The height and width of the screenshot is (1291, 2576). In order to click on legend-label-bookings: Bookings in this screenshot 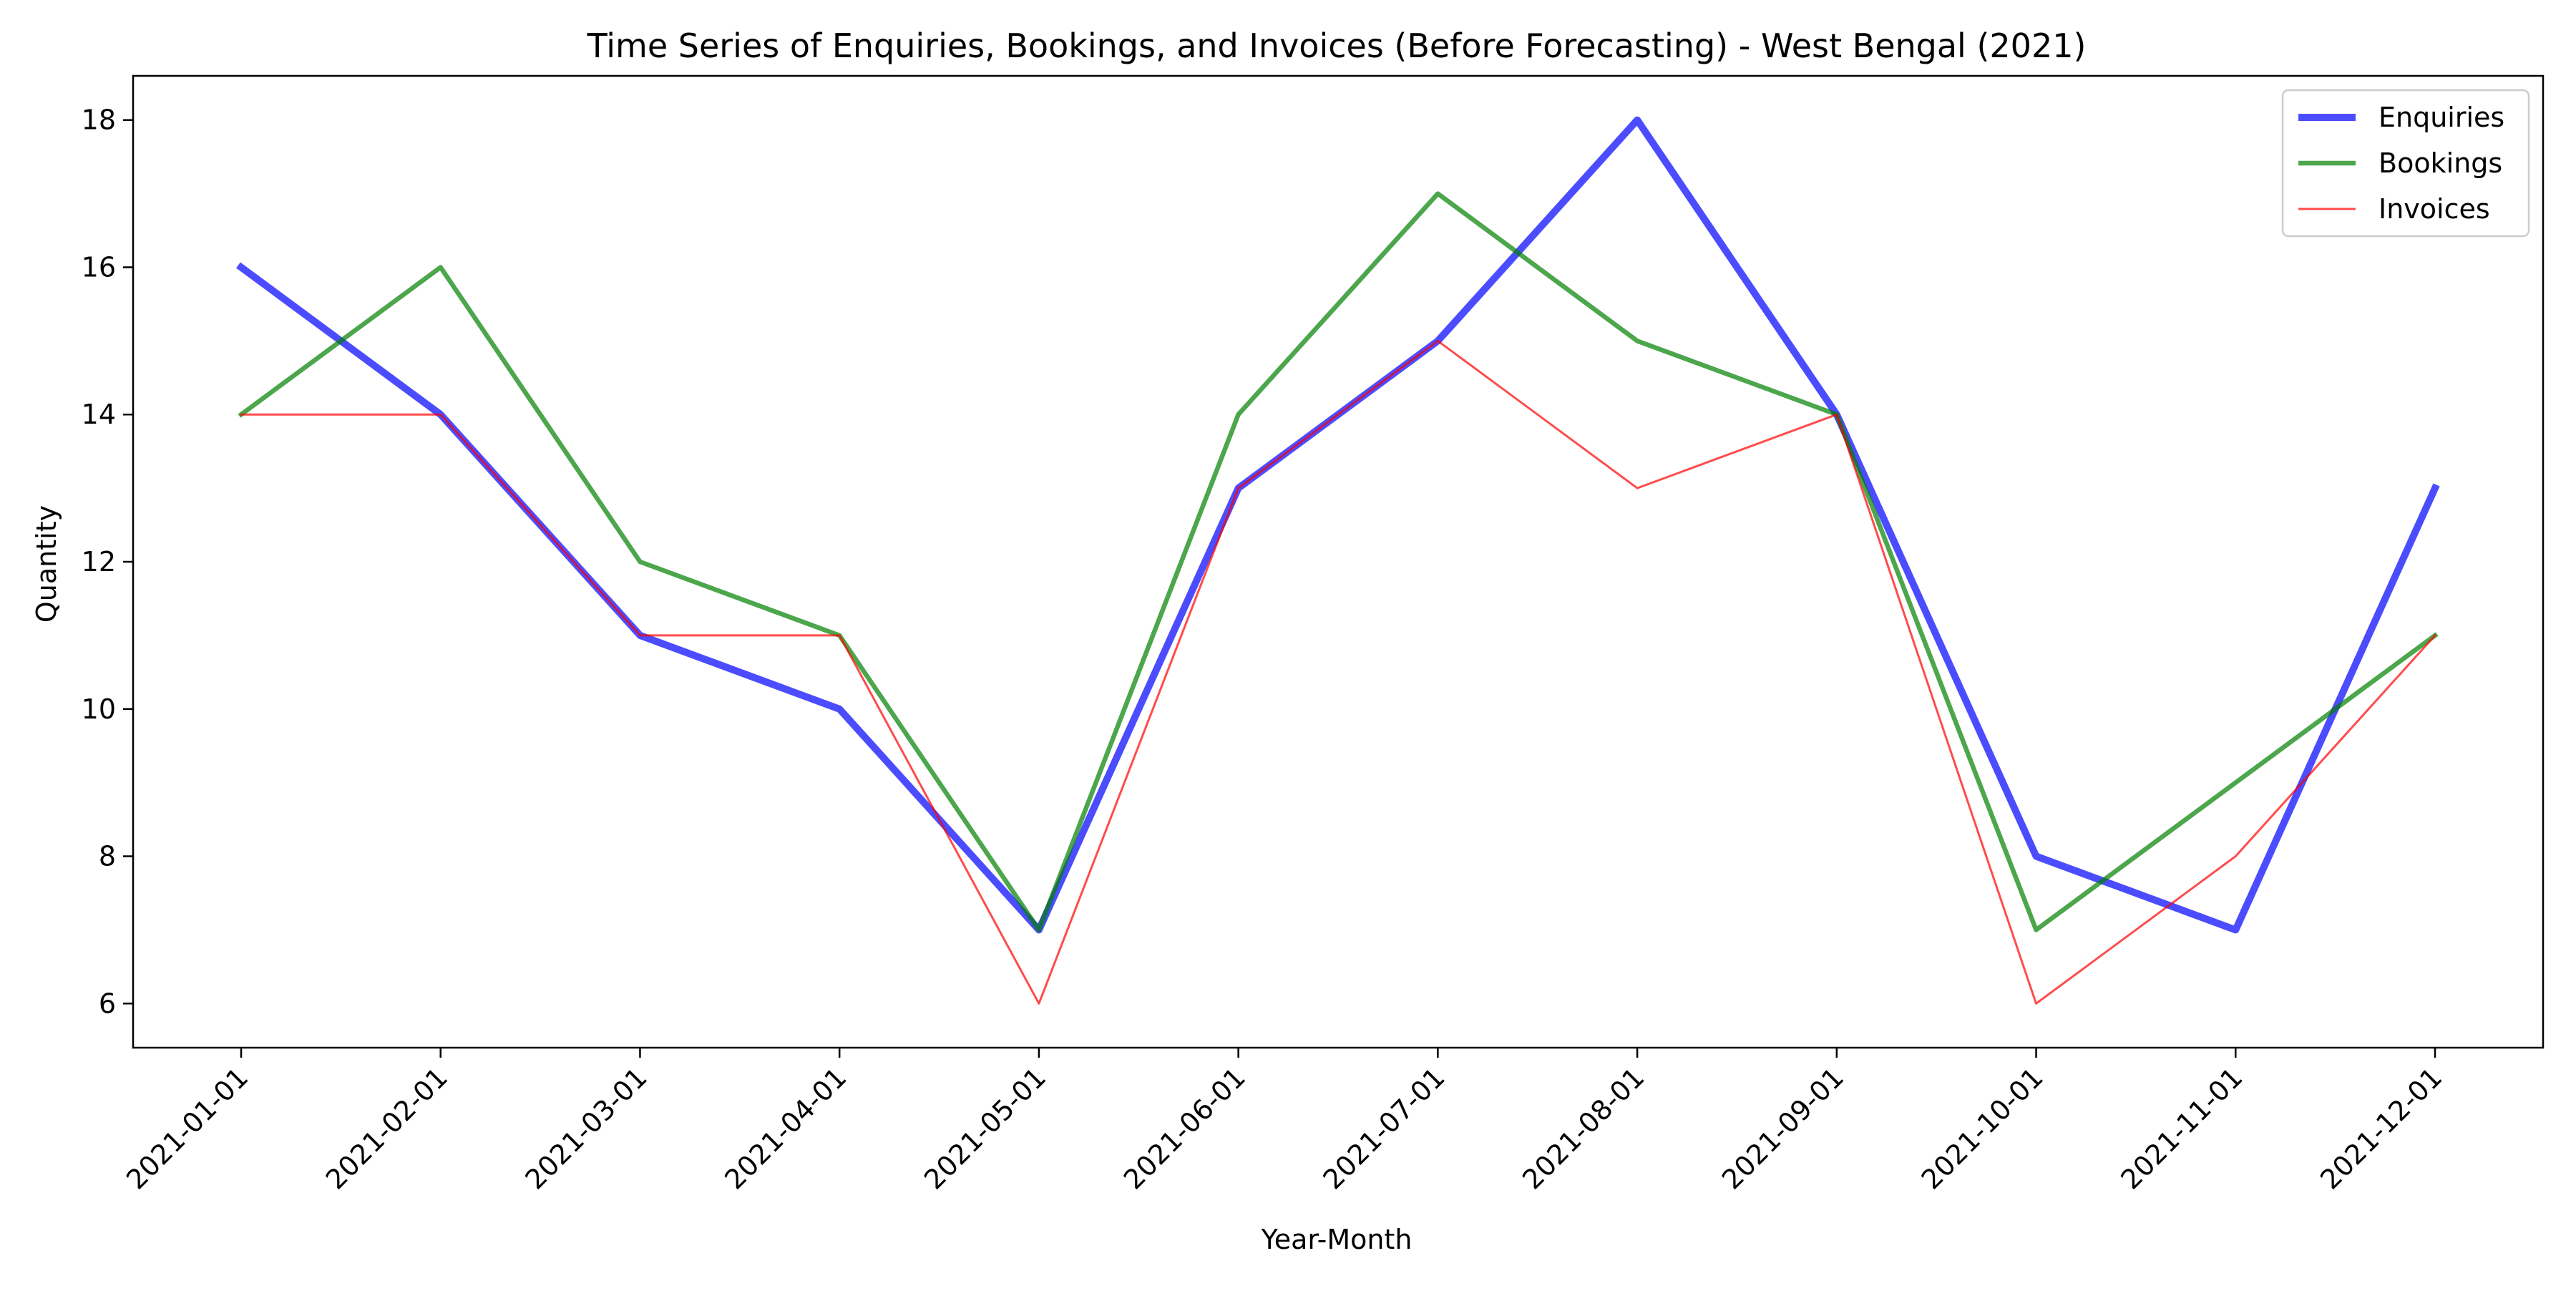, I will do `click(2440, 163)`.